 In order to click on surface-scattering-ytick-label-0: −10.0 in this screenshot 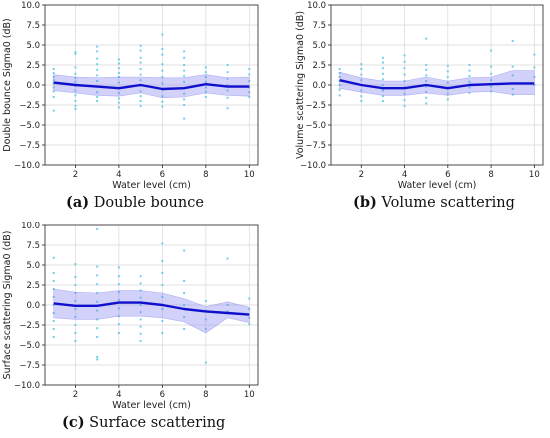, I will do `click(27, 386)`.